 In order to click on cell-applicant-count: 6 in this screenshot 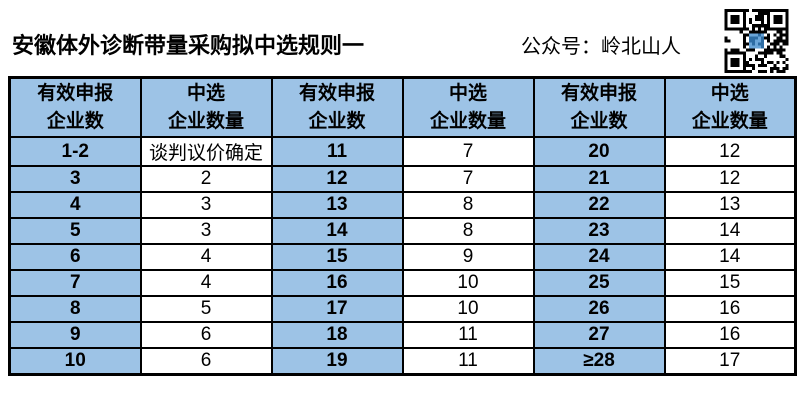, I will do `click(75, 257)`.